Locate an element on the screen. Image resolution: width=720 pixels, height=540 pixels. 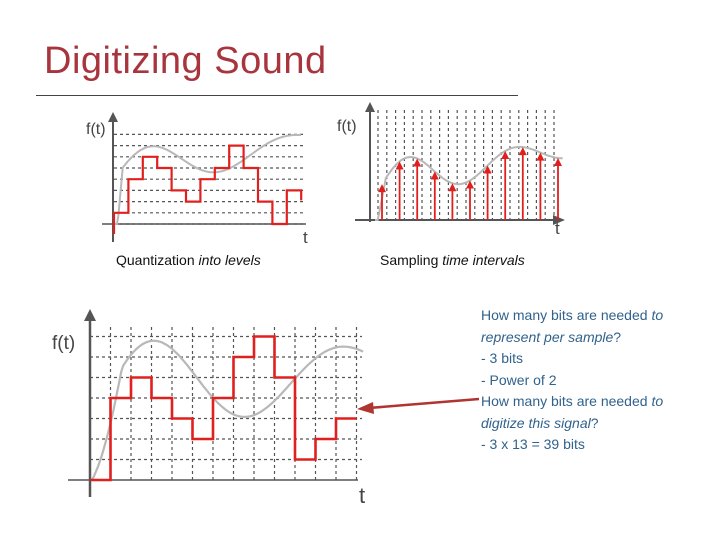
sampling-diagram: f(t) t is located at coordinates (451, 170).